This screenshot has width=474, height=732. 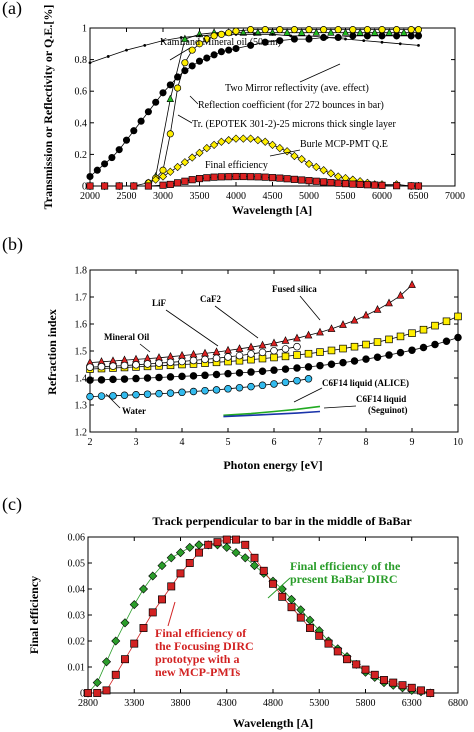 What do you see at coordinates (458, 442) in the screenshot?
I see `x-tick-label-b-8: 10` at bounding box center [458, 442].